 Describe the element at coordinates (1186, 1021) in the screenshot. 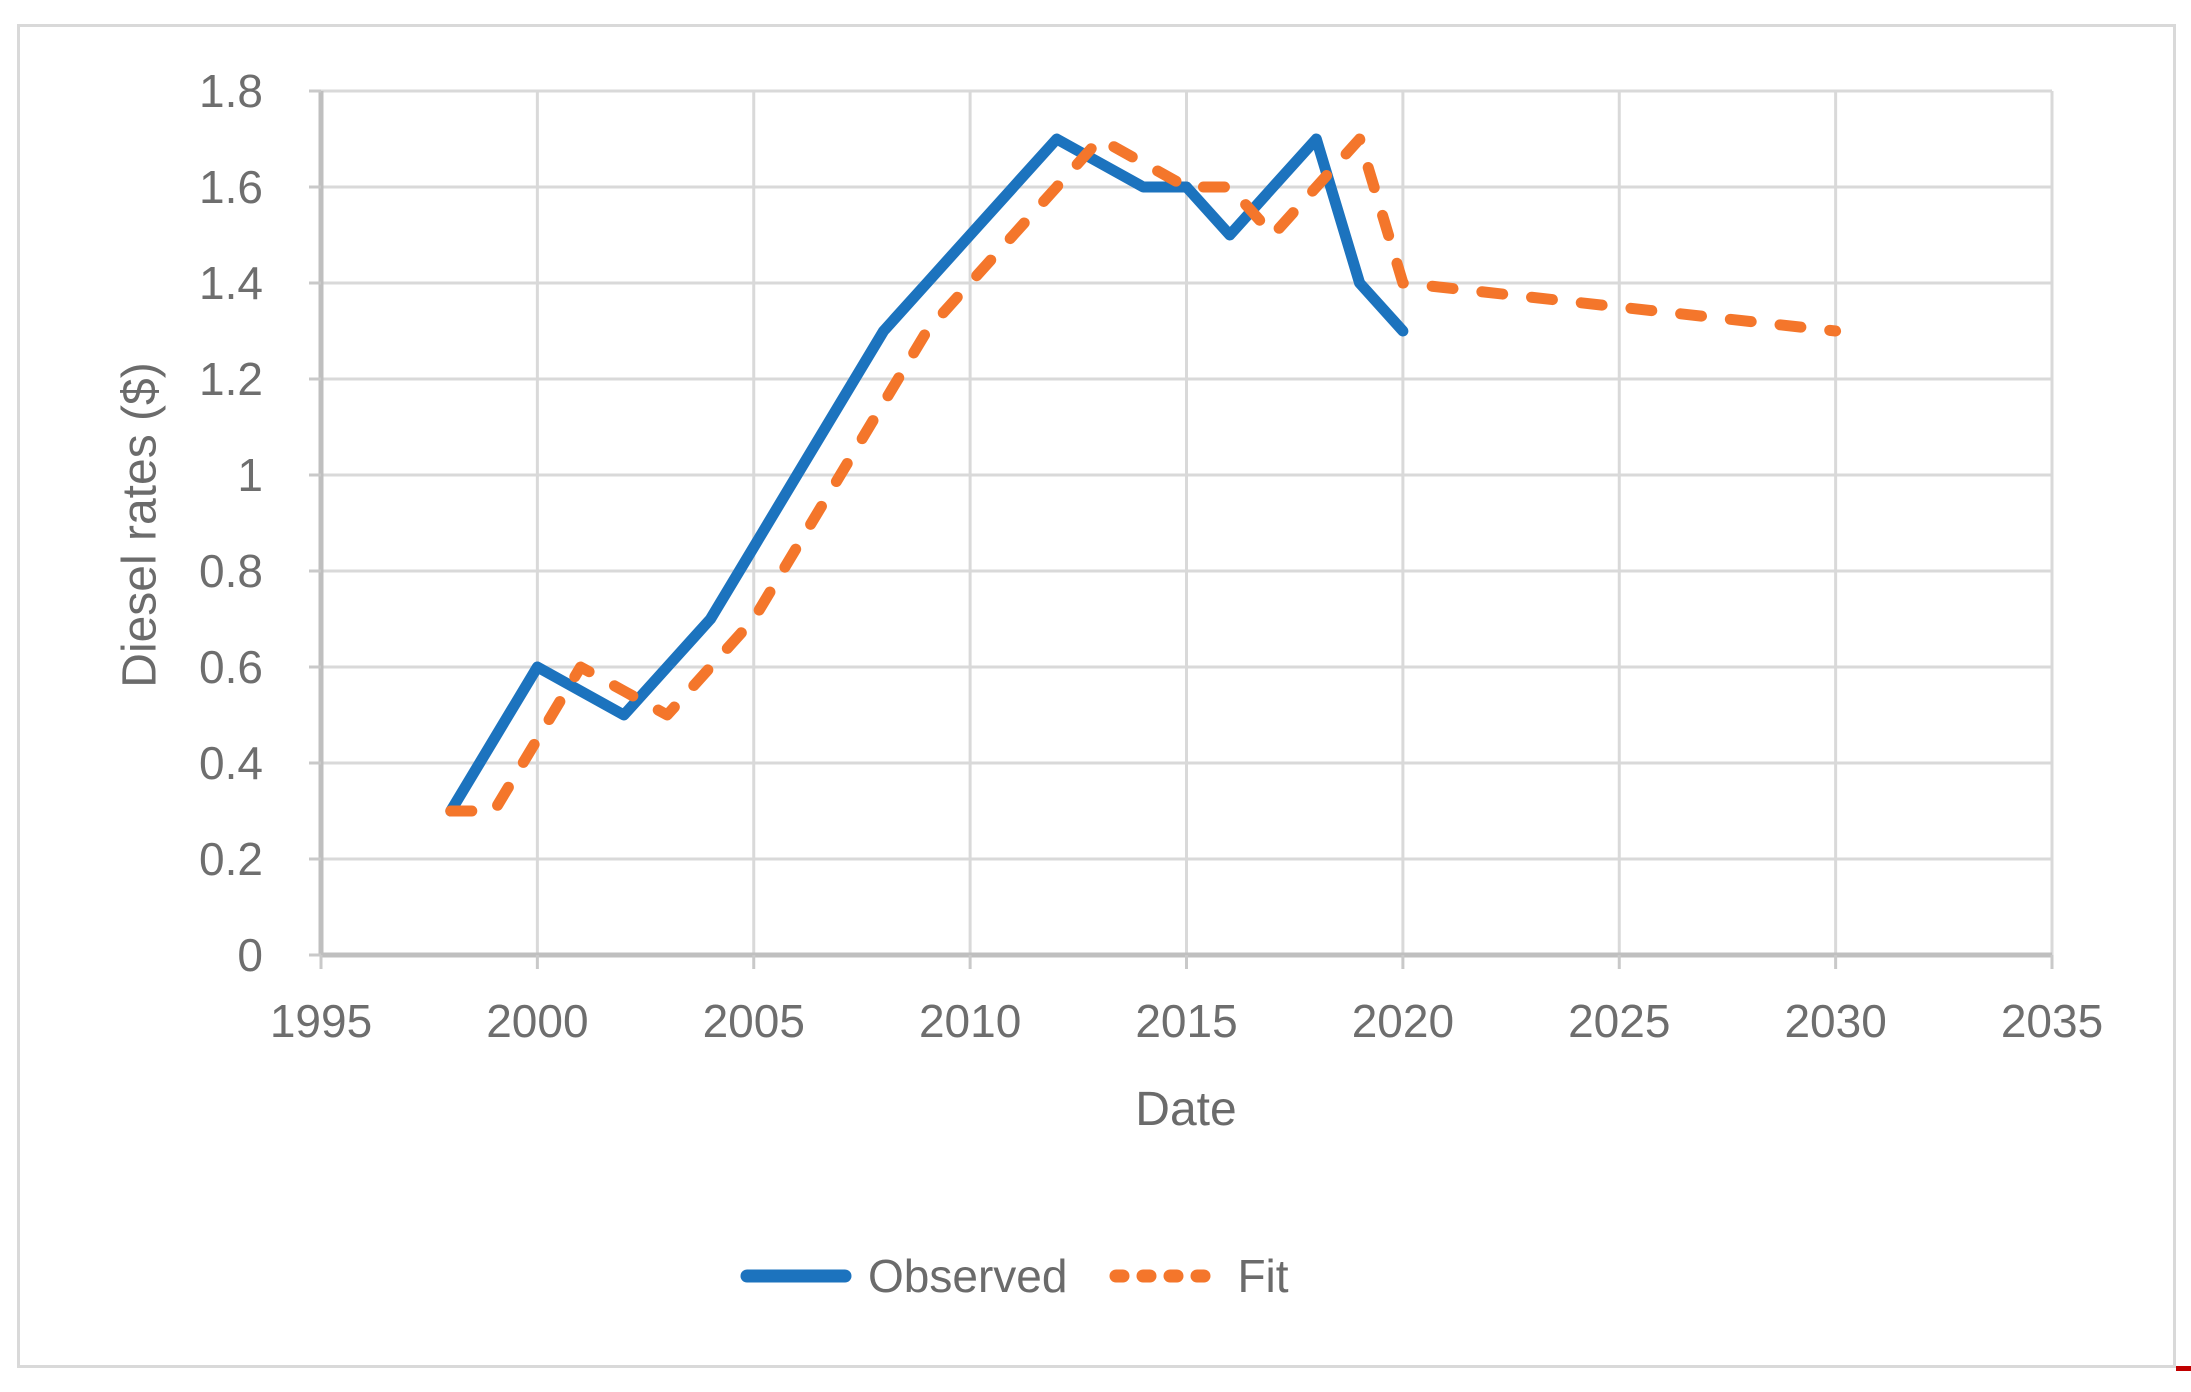

I see `x-tick-label: 2015` at that location.